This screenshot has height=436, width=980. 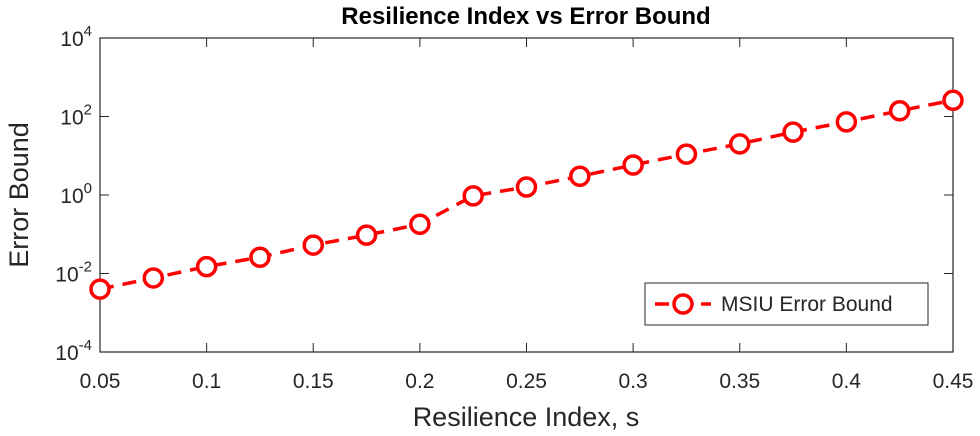 What do you see at coordinates (526, 381) in the screenshot?
I see `x-tick-label: 0.25` at bounding box center [526, 381].